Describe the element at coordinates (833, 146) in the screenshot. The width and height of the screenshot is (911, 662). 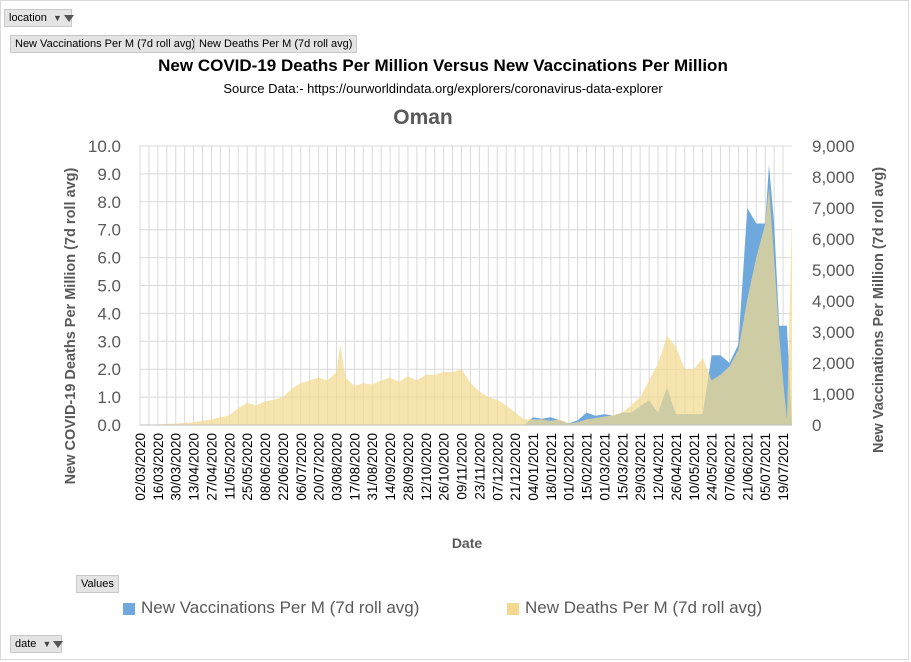
I see `y-right-tick-label: 9,000` at that location.